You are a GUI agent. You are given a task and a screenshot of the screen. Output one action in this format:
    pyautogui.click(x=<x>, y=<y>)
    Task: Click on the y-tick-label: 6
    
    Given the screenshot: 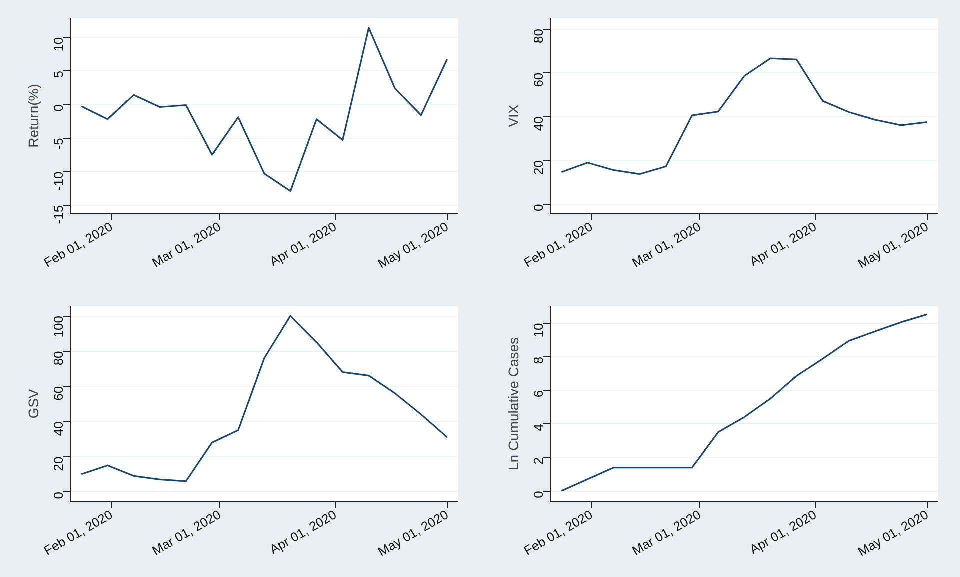 What is the action you would take?
    pyautogui.click(x=538, y=394)
    